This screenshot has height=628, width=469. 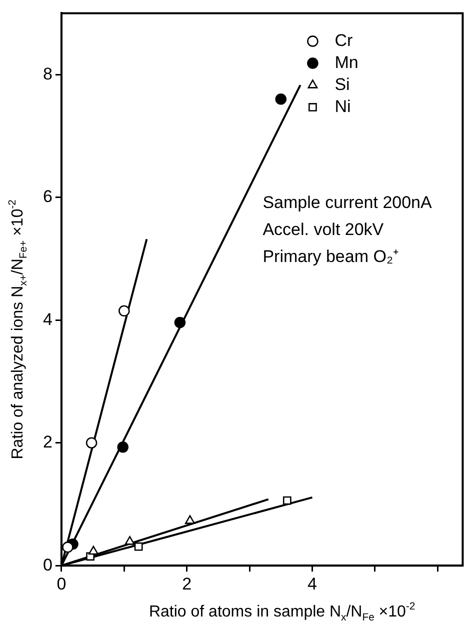 I want to click on y-axis-title: Ratio of analyzed ions Nx+/NFe+ ×10-2, so click(x=18, y=329).